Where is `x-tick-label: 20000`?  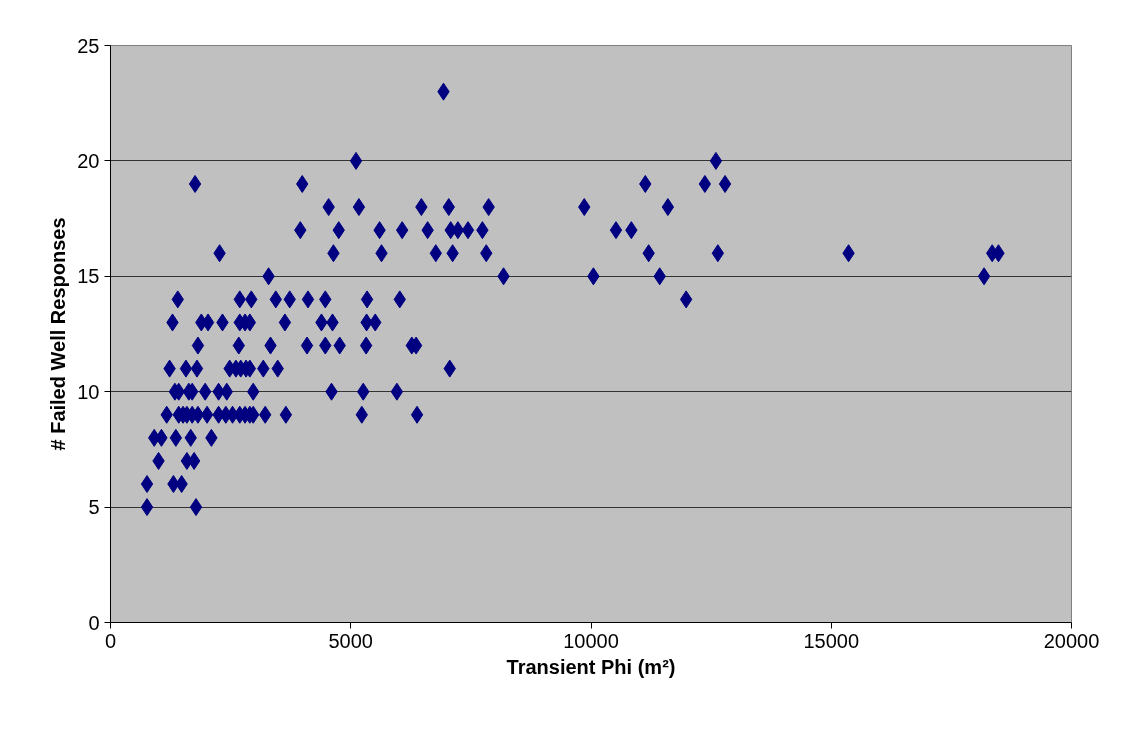 x-tick-label: 20000 is located at coordinates (1071, 640).